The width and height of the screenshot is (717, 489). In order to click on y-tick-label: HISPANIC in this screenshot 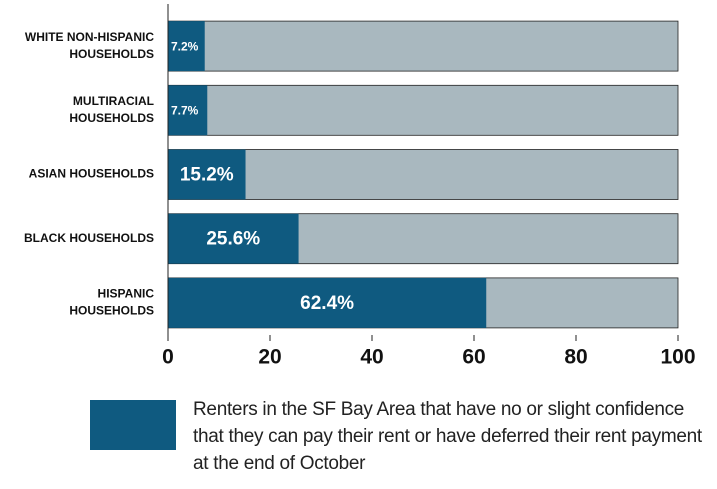, I will do `click(126, 294)`.